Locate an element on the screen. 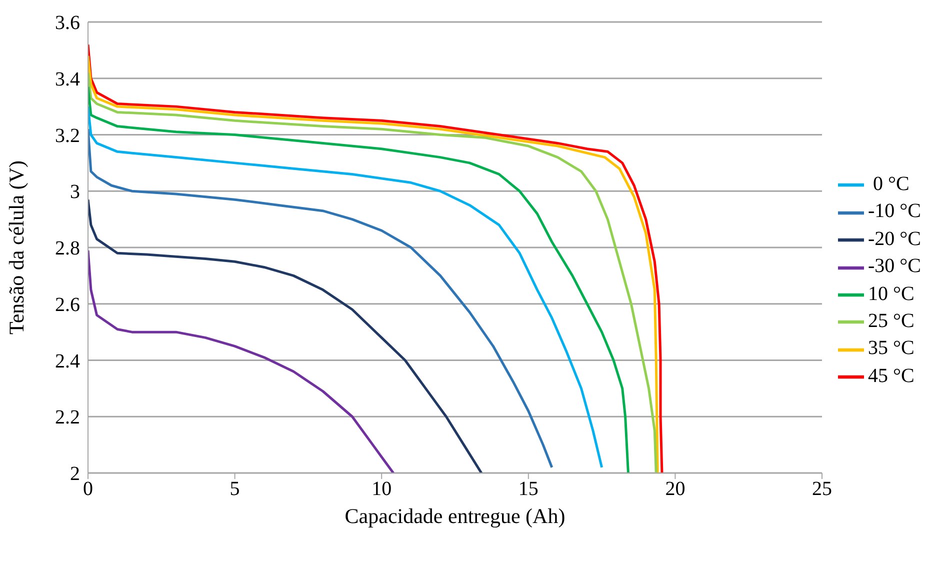  x-tick-label: 25 is located at coordinates (822, 489).